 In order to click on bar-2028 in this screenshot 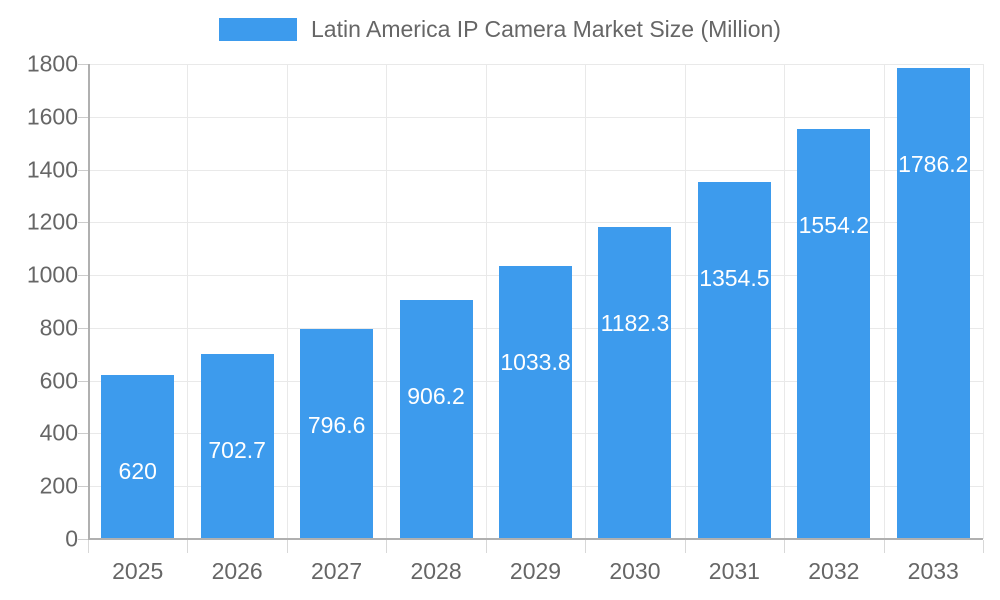, I will do `click(436, 419)`.